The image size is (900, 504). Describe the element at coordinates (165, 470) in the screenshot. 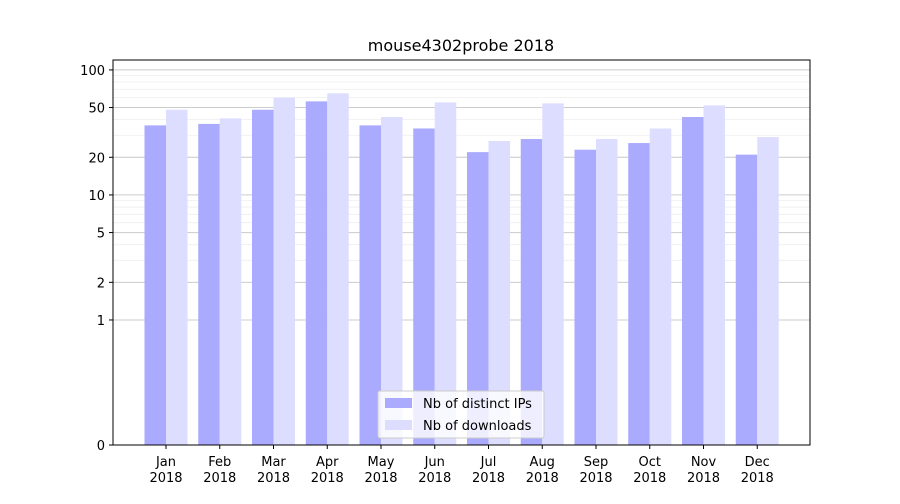

I see `x-tick-label: Jan 2018` at that location.